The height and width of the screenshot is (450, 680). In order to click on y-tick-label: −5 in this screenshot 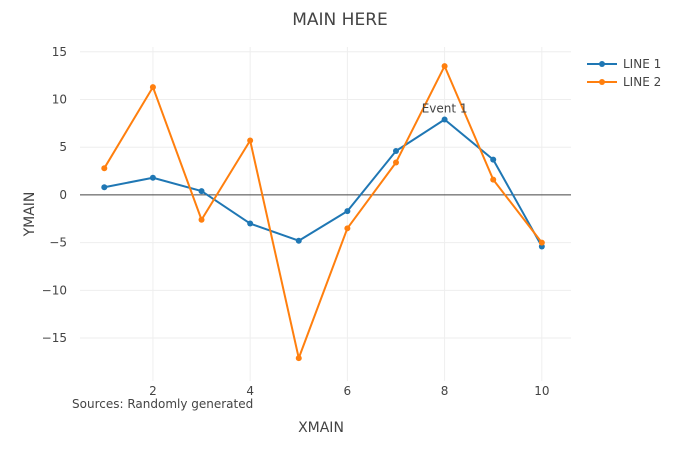, I will do `click(58, 243)`.